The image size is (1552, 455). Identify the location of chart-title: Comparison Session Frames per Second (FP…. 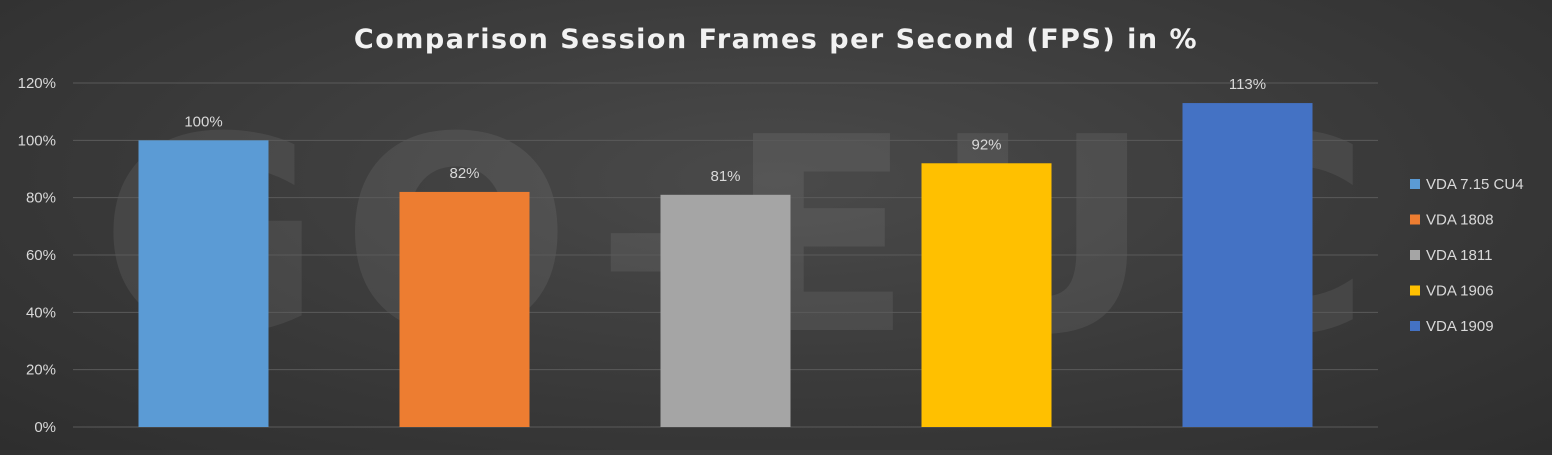
(776, 39).